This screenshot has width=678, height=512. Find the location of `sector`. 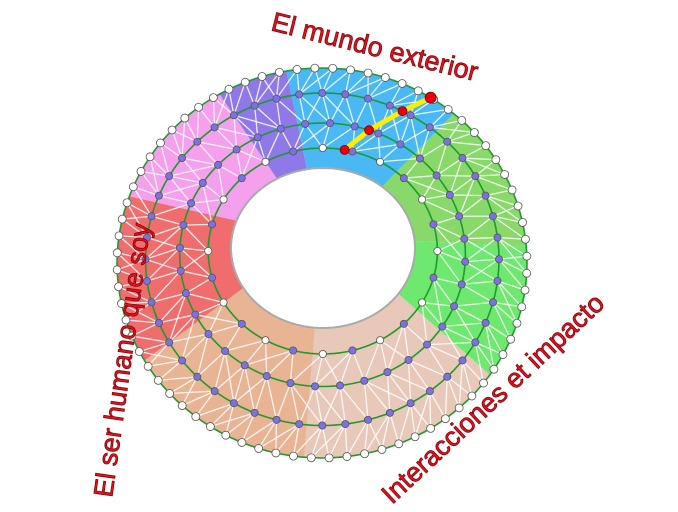

sector is located at coordinates (454, 180).